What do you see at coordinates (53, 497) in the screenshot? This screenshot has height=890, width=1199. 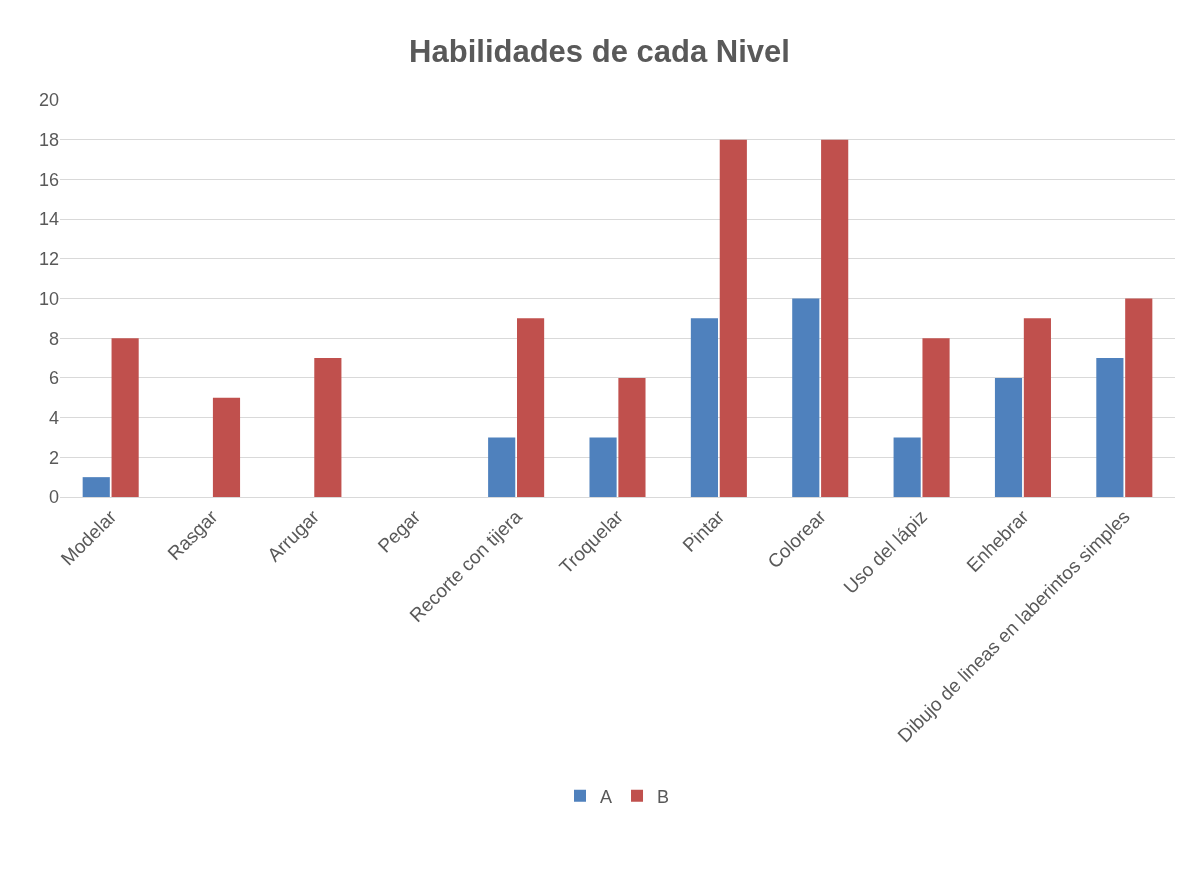 I see `y-tick-label: 0` at bounding box center [53, 497].